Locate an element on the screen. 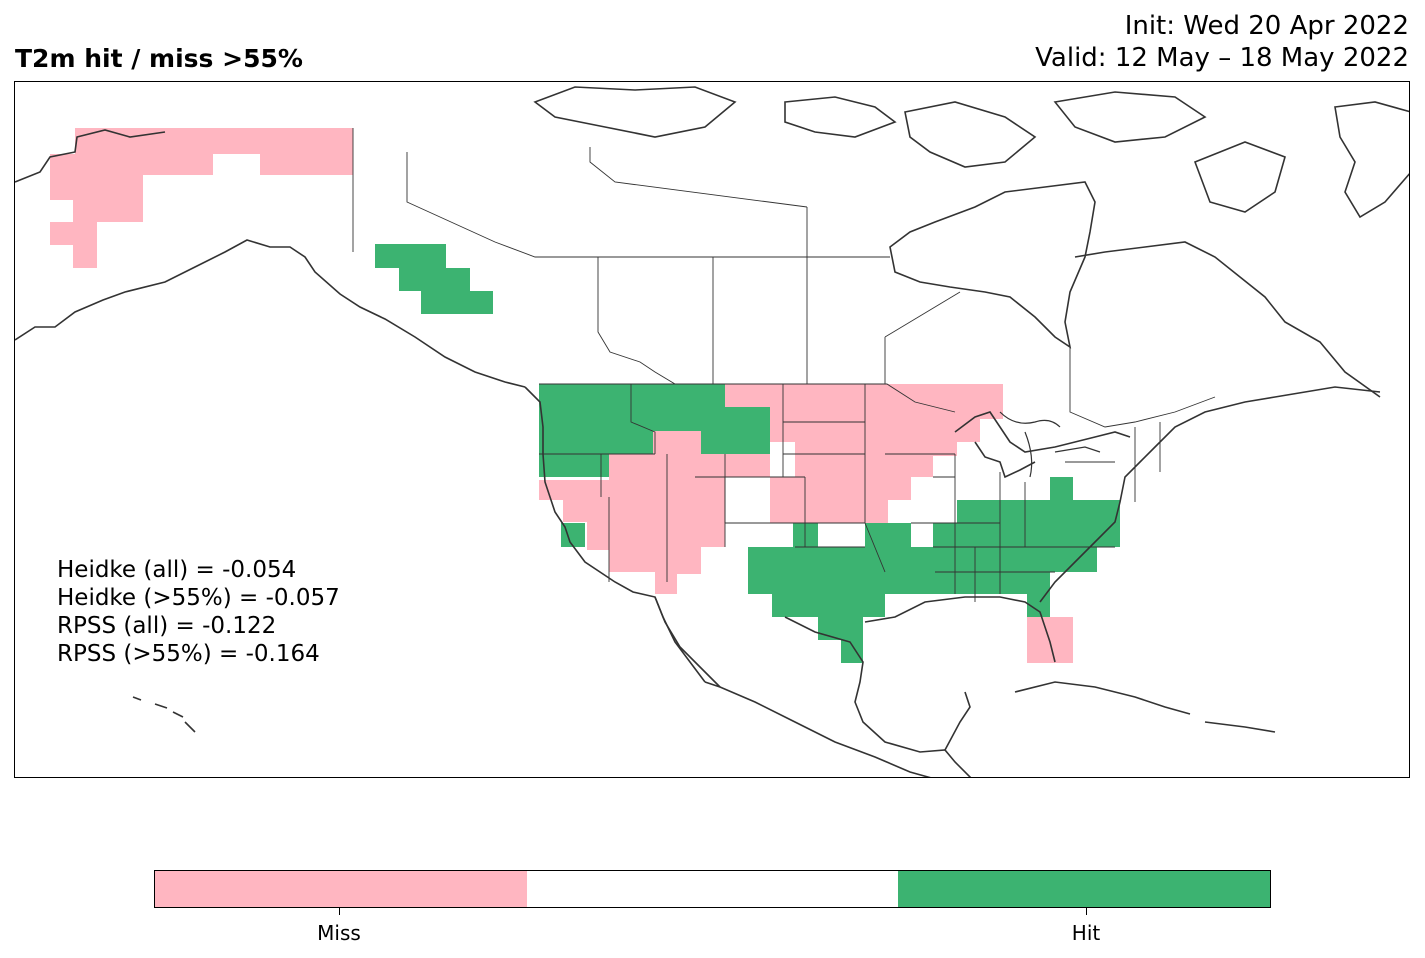  colorbar-tick-miss is located at coordinates (339, 911).